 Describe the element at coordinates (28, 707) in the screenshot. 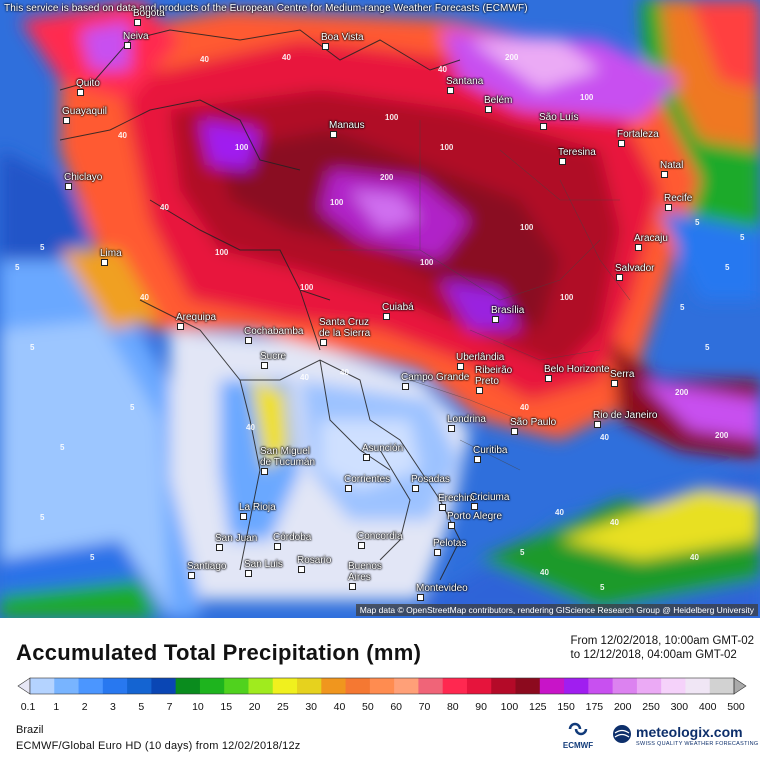

I see `scale-label: 0.1` at that location.